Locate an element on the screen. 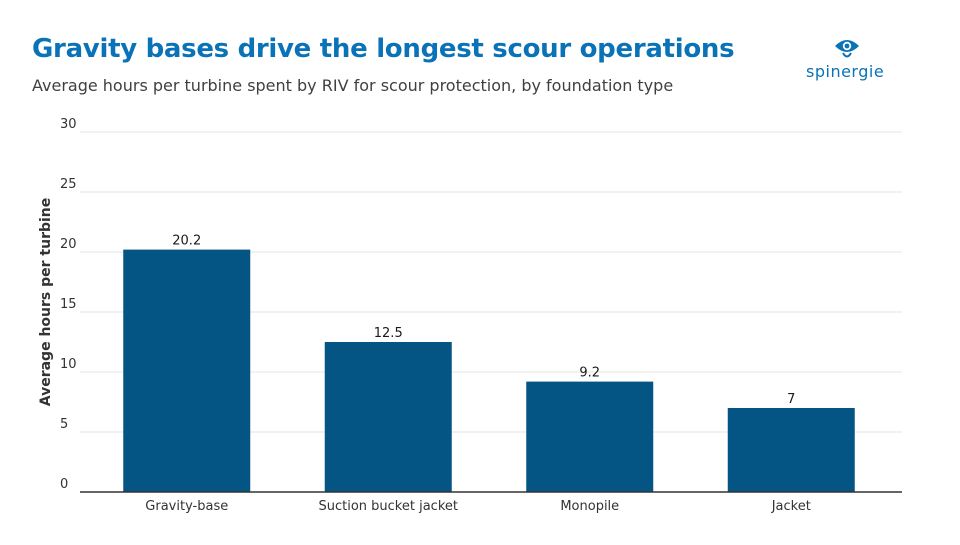  y-tick-label: 20 is located at coordinates (68, 244).